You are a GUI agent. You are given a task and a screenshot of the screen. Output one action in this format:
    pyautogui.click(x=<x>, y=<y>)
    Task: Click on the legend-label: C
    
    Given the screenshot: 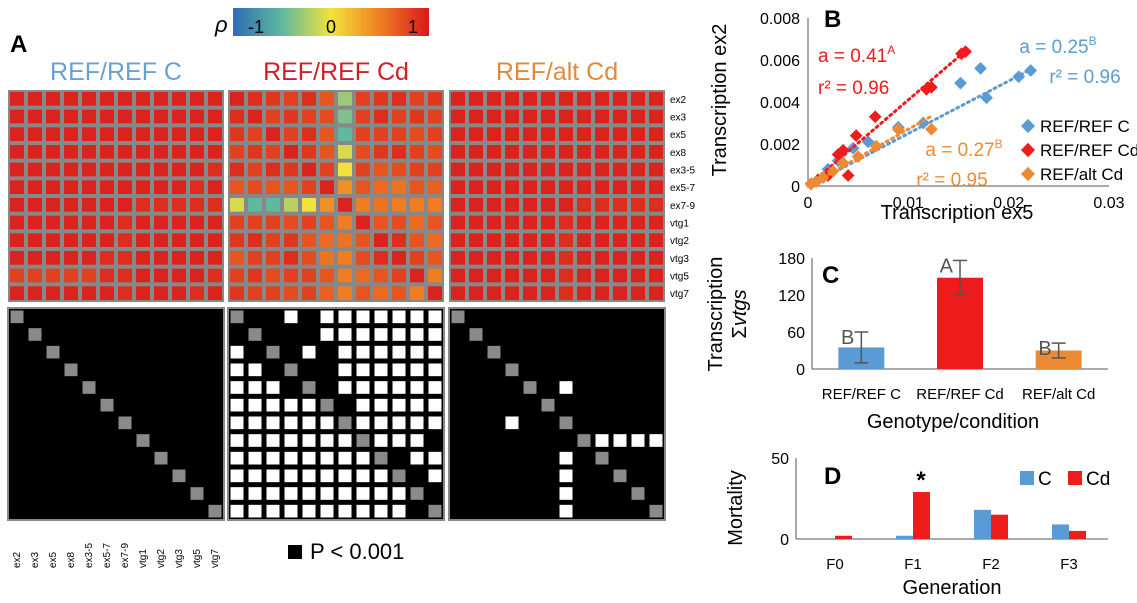 What is the action you would take?
    pyautogui.click(x=1045, y=479)
    